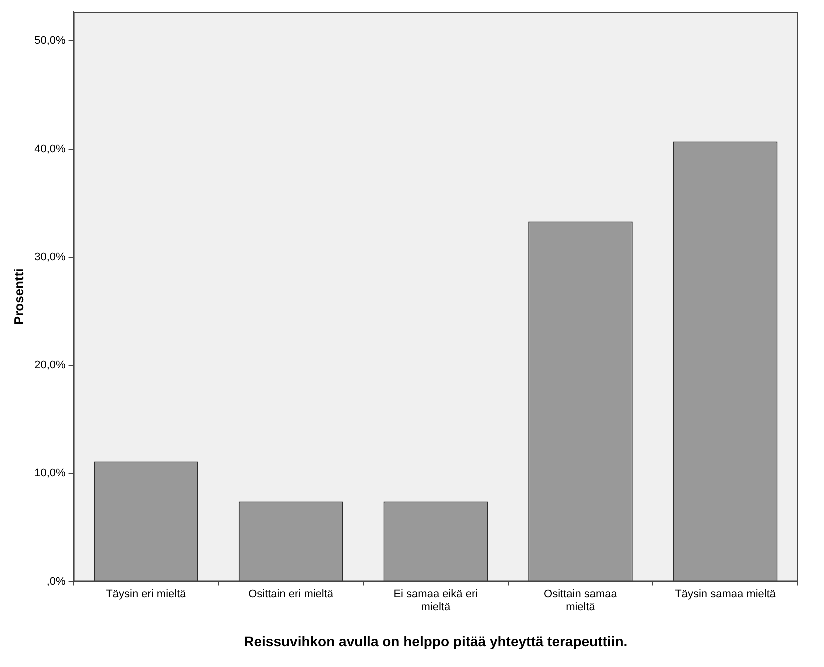 The image size is (824, 667). Describe the element at coordinates (147, 594) in the screenshot. I see `x-tick-label: Täysin eri mieltä` at that location.